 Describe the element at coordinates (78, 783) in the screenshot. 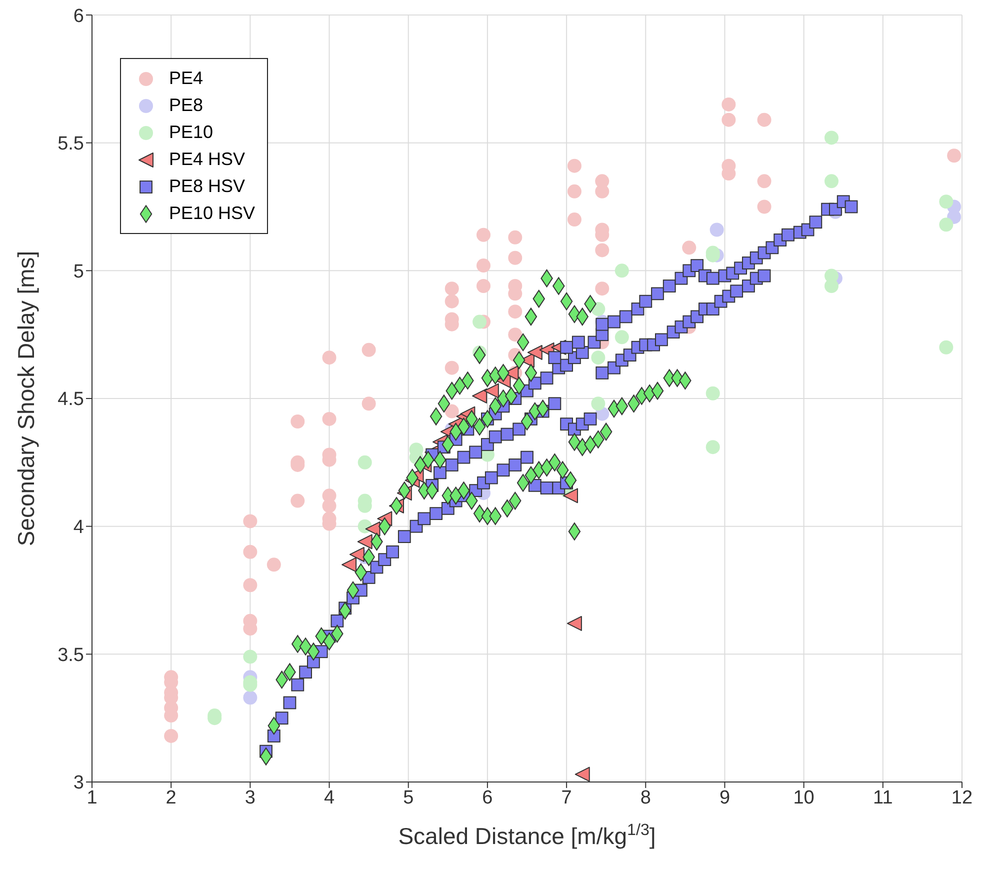

I see `y-tick-label: 3` at that location.